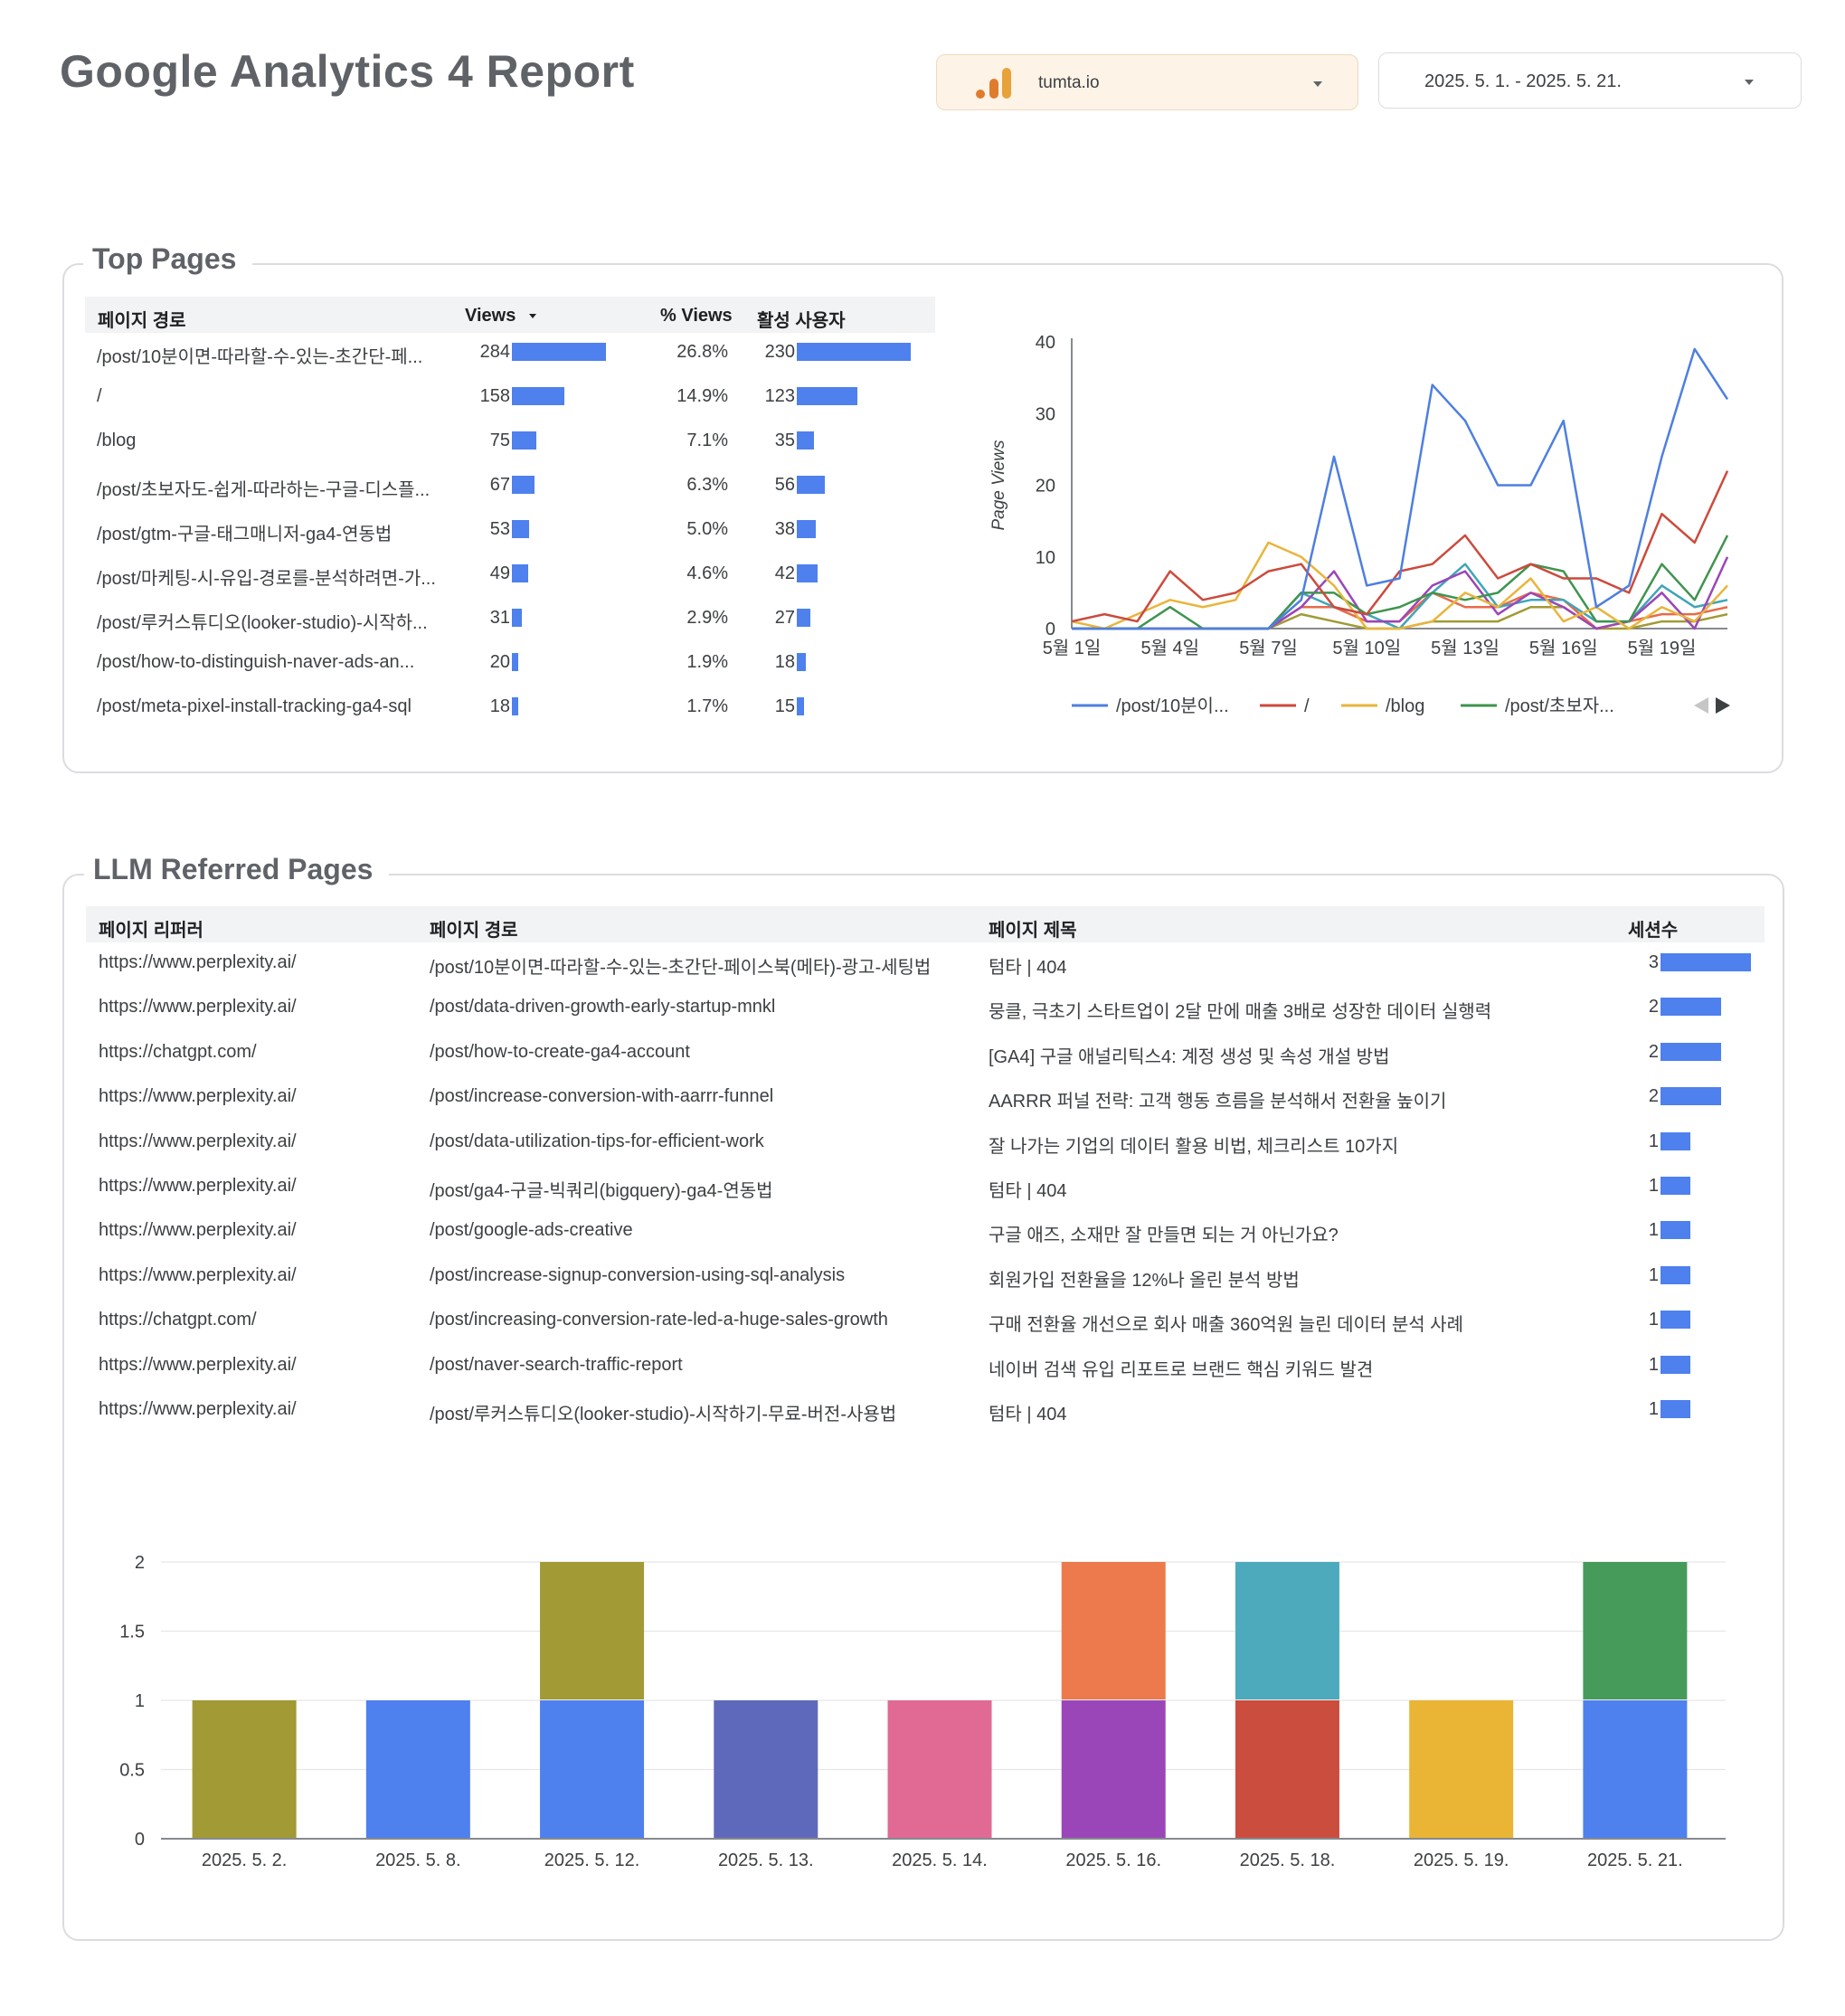 The height and width of the screenshot is (2016, 1845). I want to click on page-title-cell: 네이버 검색 유입 리포트로 브랜드 핵심 키워드 발견, so click(1181, 1369).